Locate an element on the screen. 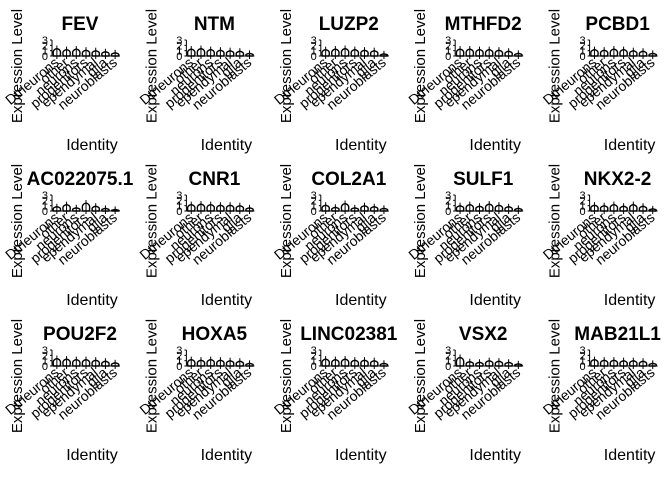 This screenshot has height=480, width=672. panel-title: MAB21L1 is located at coordinates (617, 334).